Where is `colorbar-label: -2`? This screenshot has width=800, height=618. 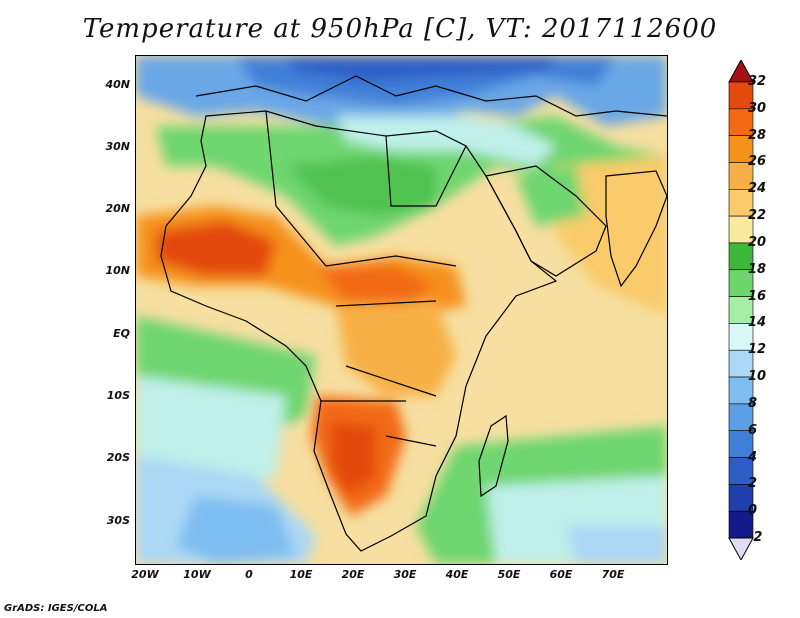 colorbar-label: -2 is located at coordinates (755, 537).